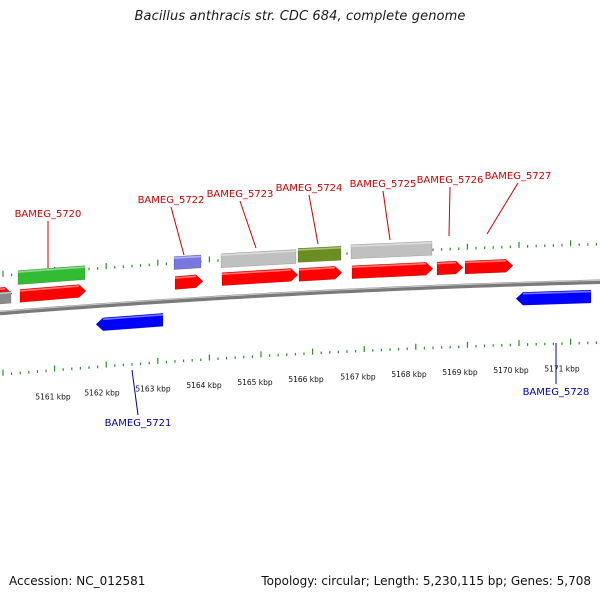 Image resolution: width=600 pixels, height=600 pixels. I want to click on scale-label: 5166 kbp, so click(306, 379).